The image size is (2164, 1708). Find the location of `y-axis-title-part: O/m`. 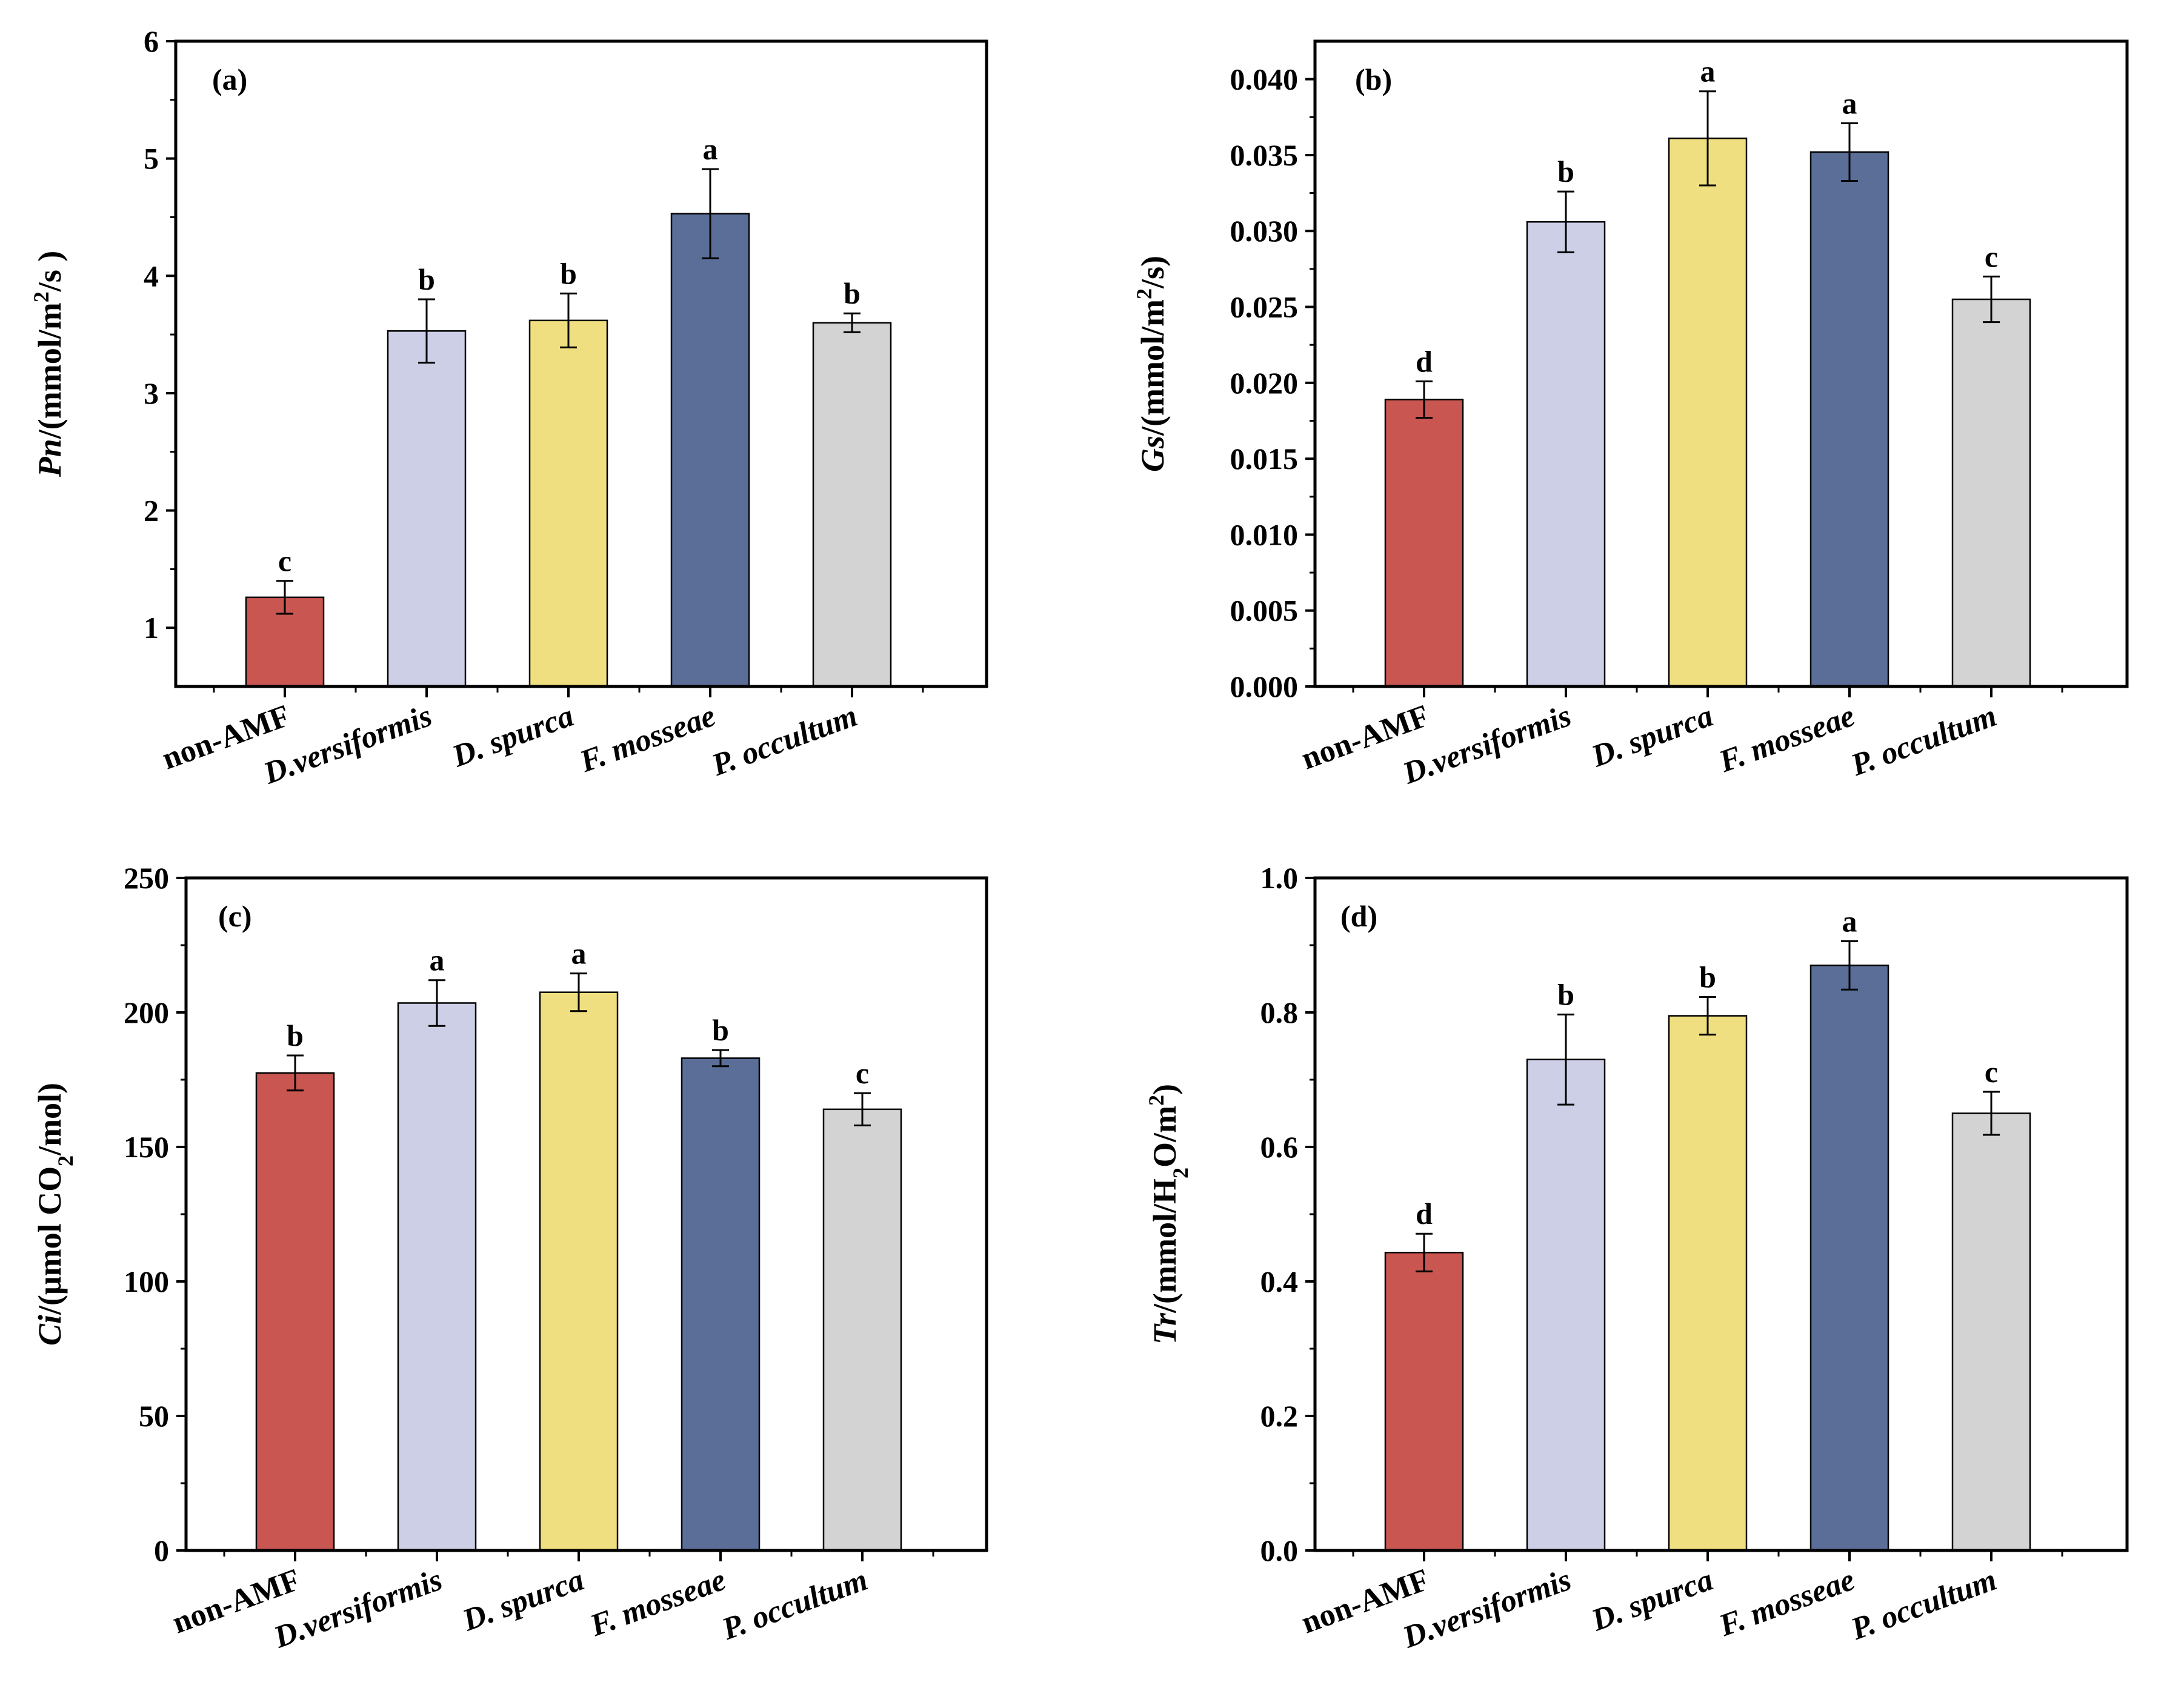

y-axis-title-part: O/m is located at coordinates (1165, 1137).